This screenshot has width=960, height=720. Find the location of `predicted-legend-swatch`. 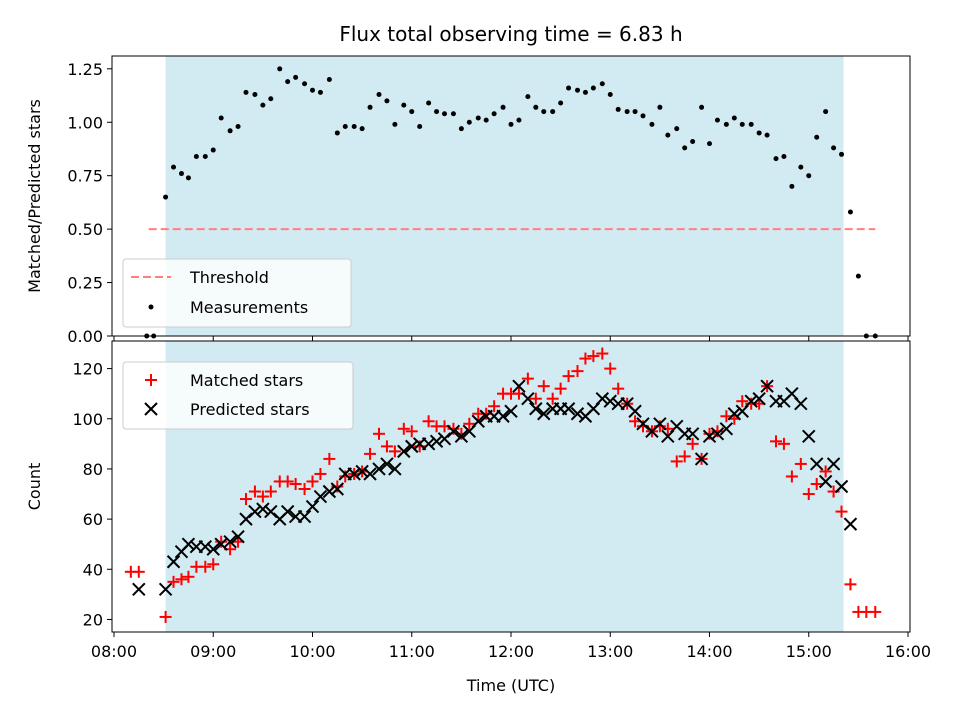

predicted-legend-swatch is located at coordinates (151, 409).